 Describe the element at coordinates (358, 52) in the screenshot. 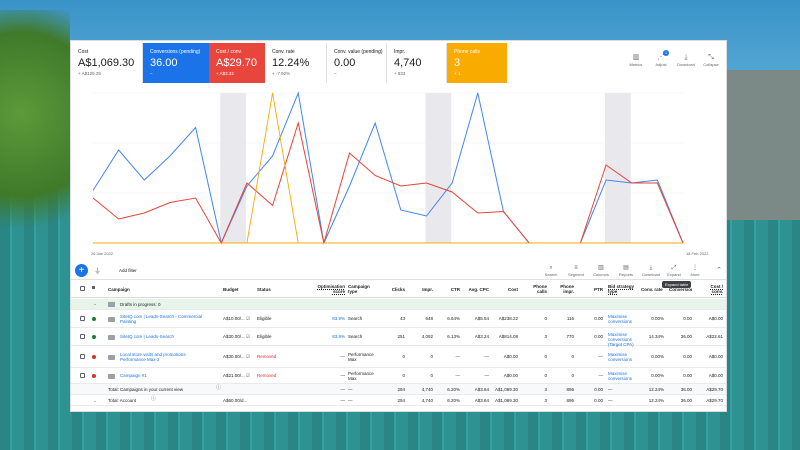

I see `metric-label: Conv. value (pending)` at that location.